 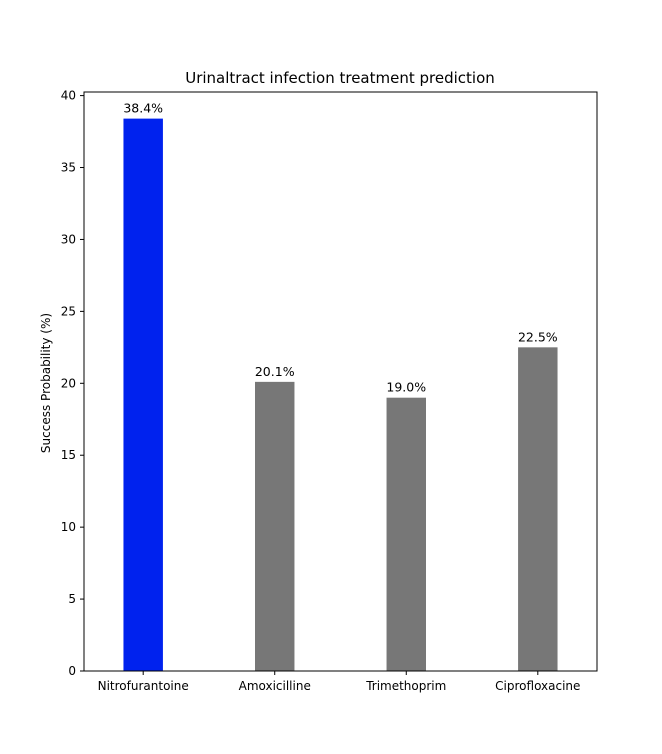 What do you see at coordinates (68, 383) in the screenshot?
I see `y-tick-label-20: 20` at bounding box center [68, 383].